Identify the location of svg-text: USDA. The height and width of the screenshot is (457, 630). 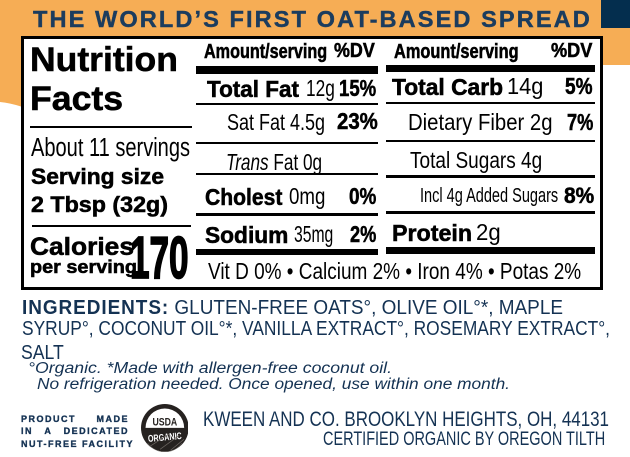
(164, 422).